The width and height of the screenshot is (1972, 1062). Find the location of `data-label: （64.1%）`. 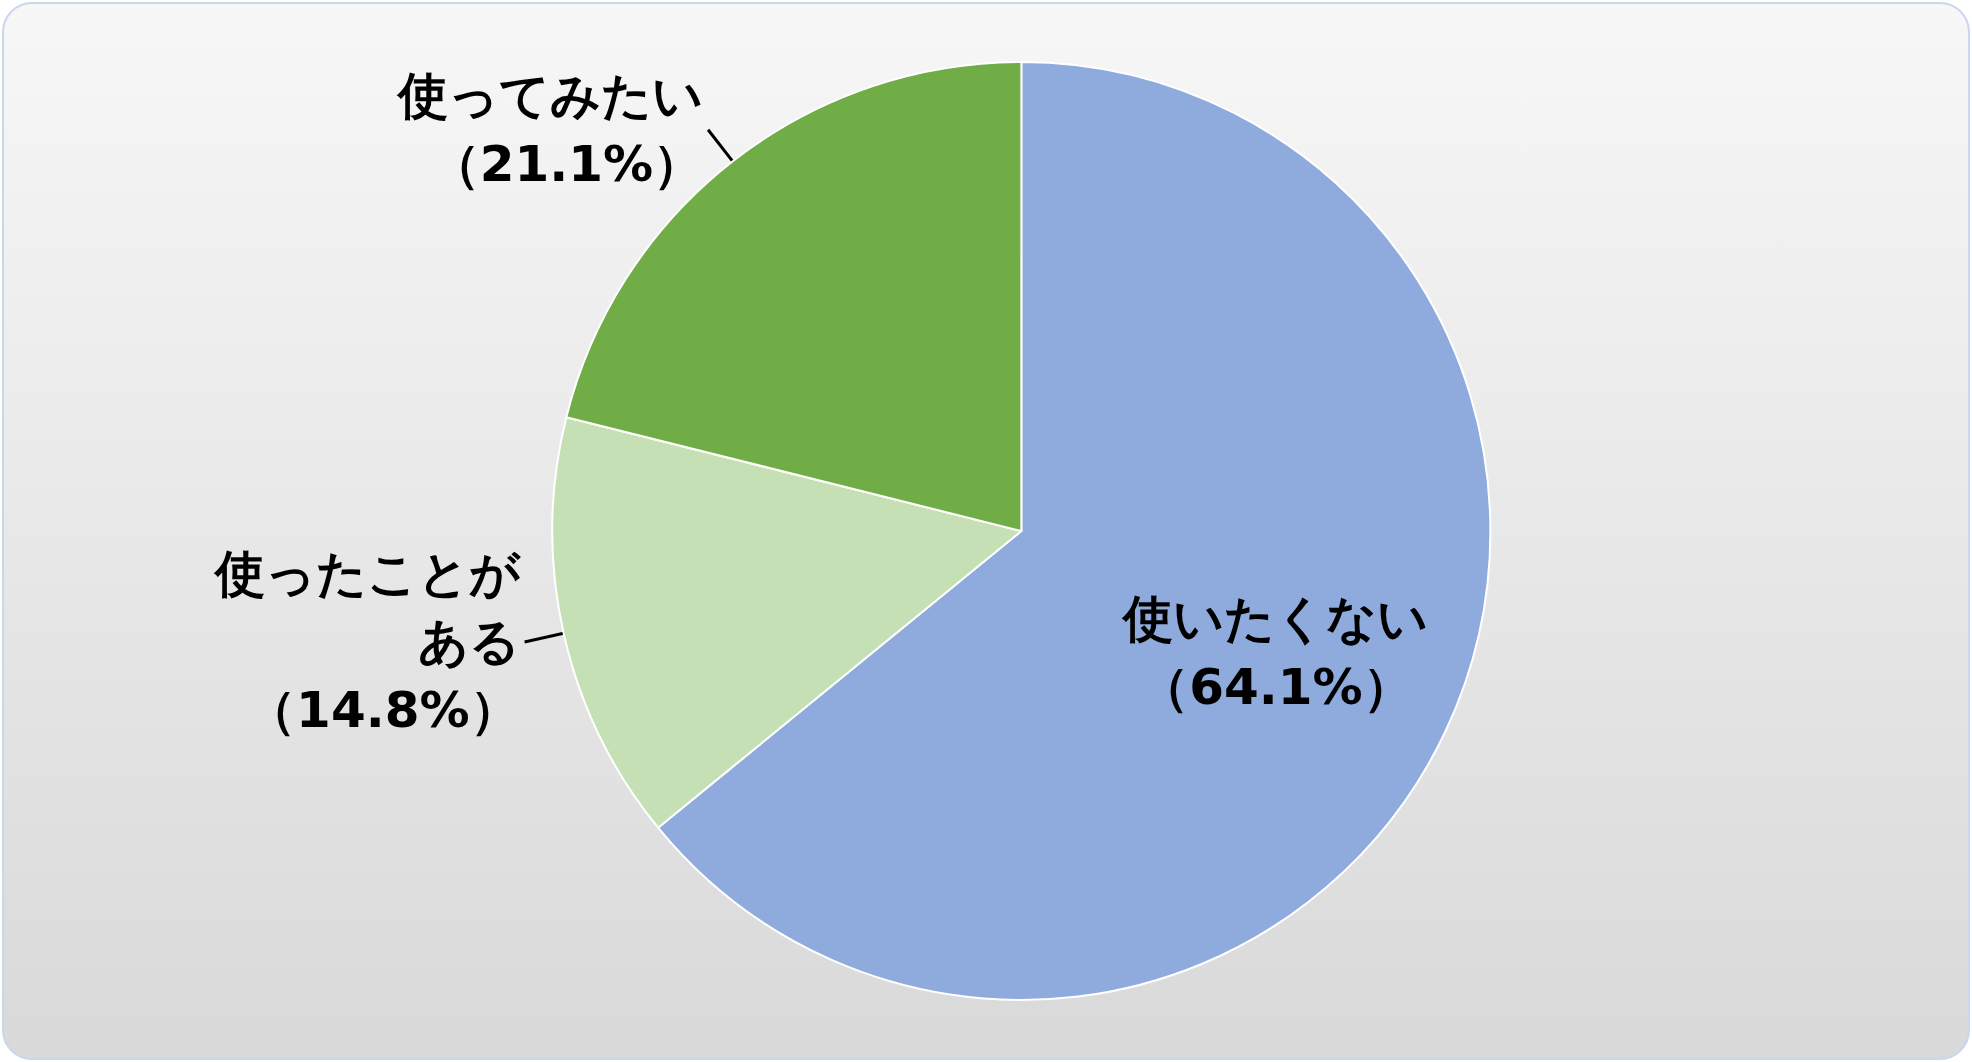

data-label: （64.1%） is located at coordinates (1276, 686).